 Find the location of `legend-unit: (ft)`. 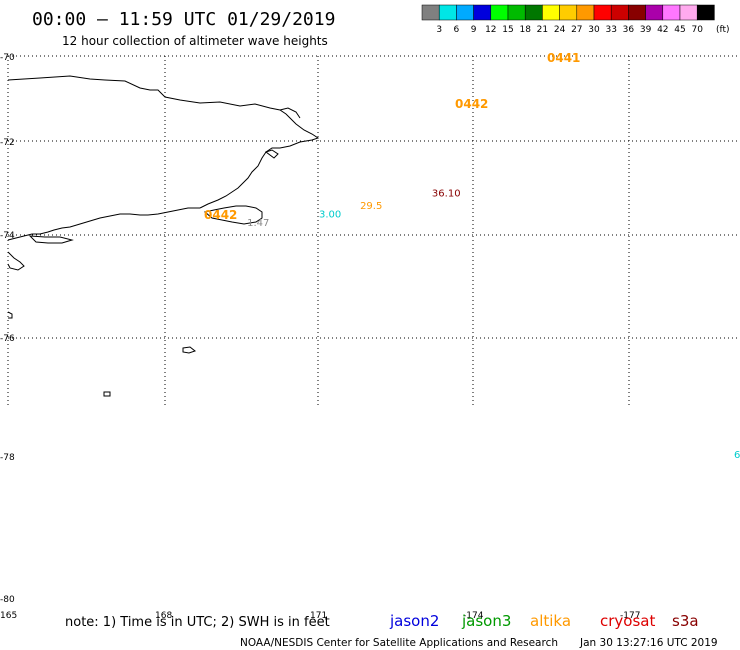

legend-unit: (ft) is located at coordinates (723, 30).